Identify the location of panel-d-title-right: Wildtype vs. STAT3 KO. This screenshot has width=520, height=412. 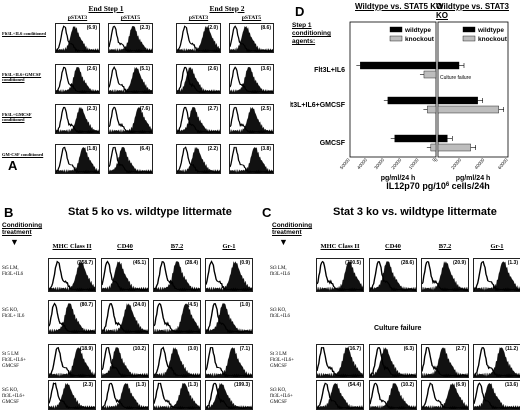
(472, 11).